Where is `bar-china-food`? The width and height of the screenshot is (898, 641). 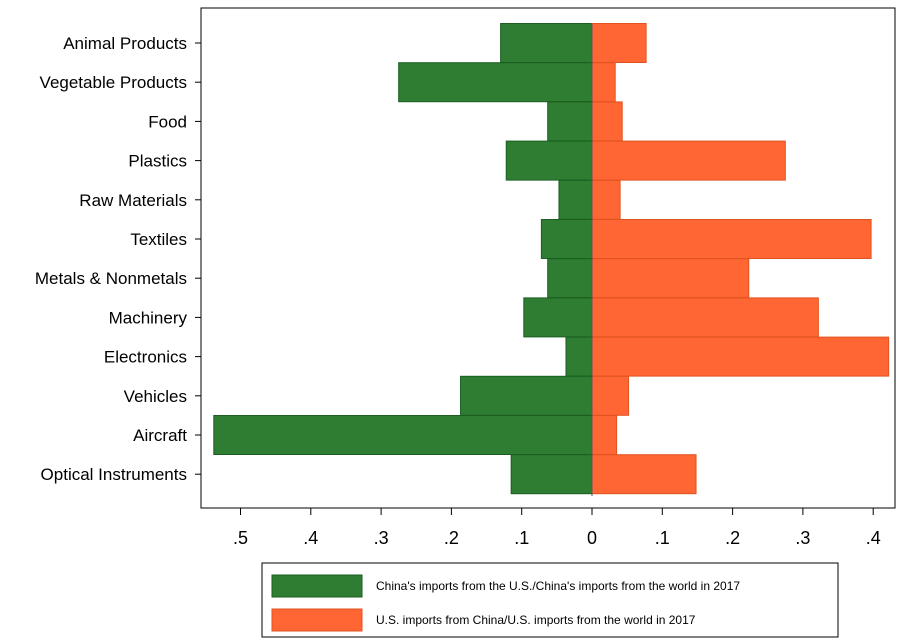 bar-china-food is located at coordinates (570, 121).